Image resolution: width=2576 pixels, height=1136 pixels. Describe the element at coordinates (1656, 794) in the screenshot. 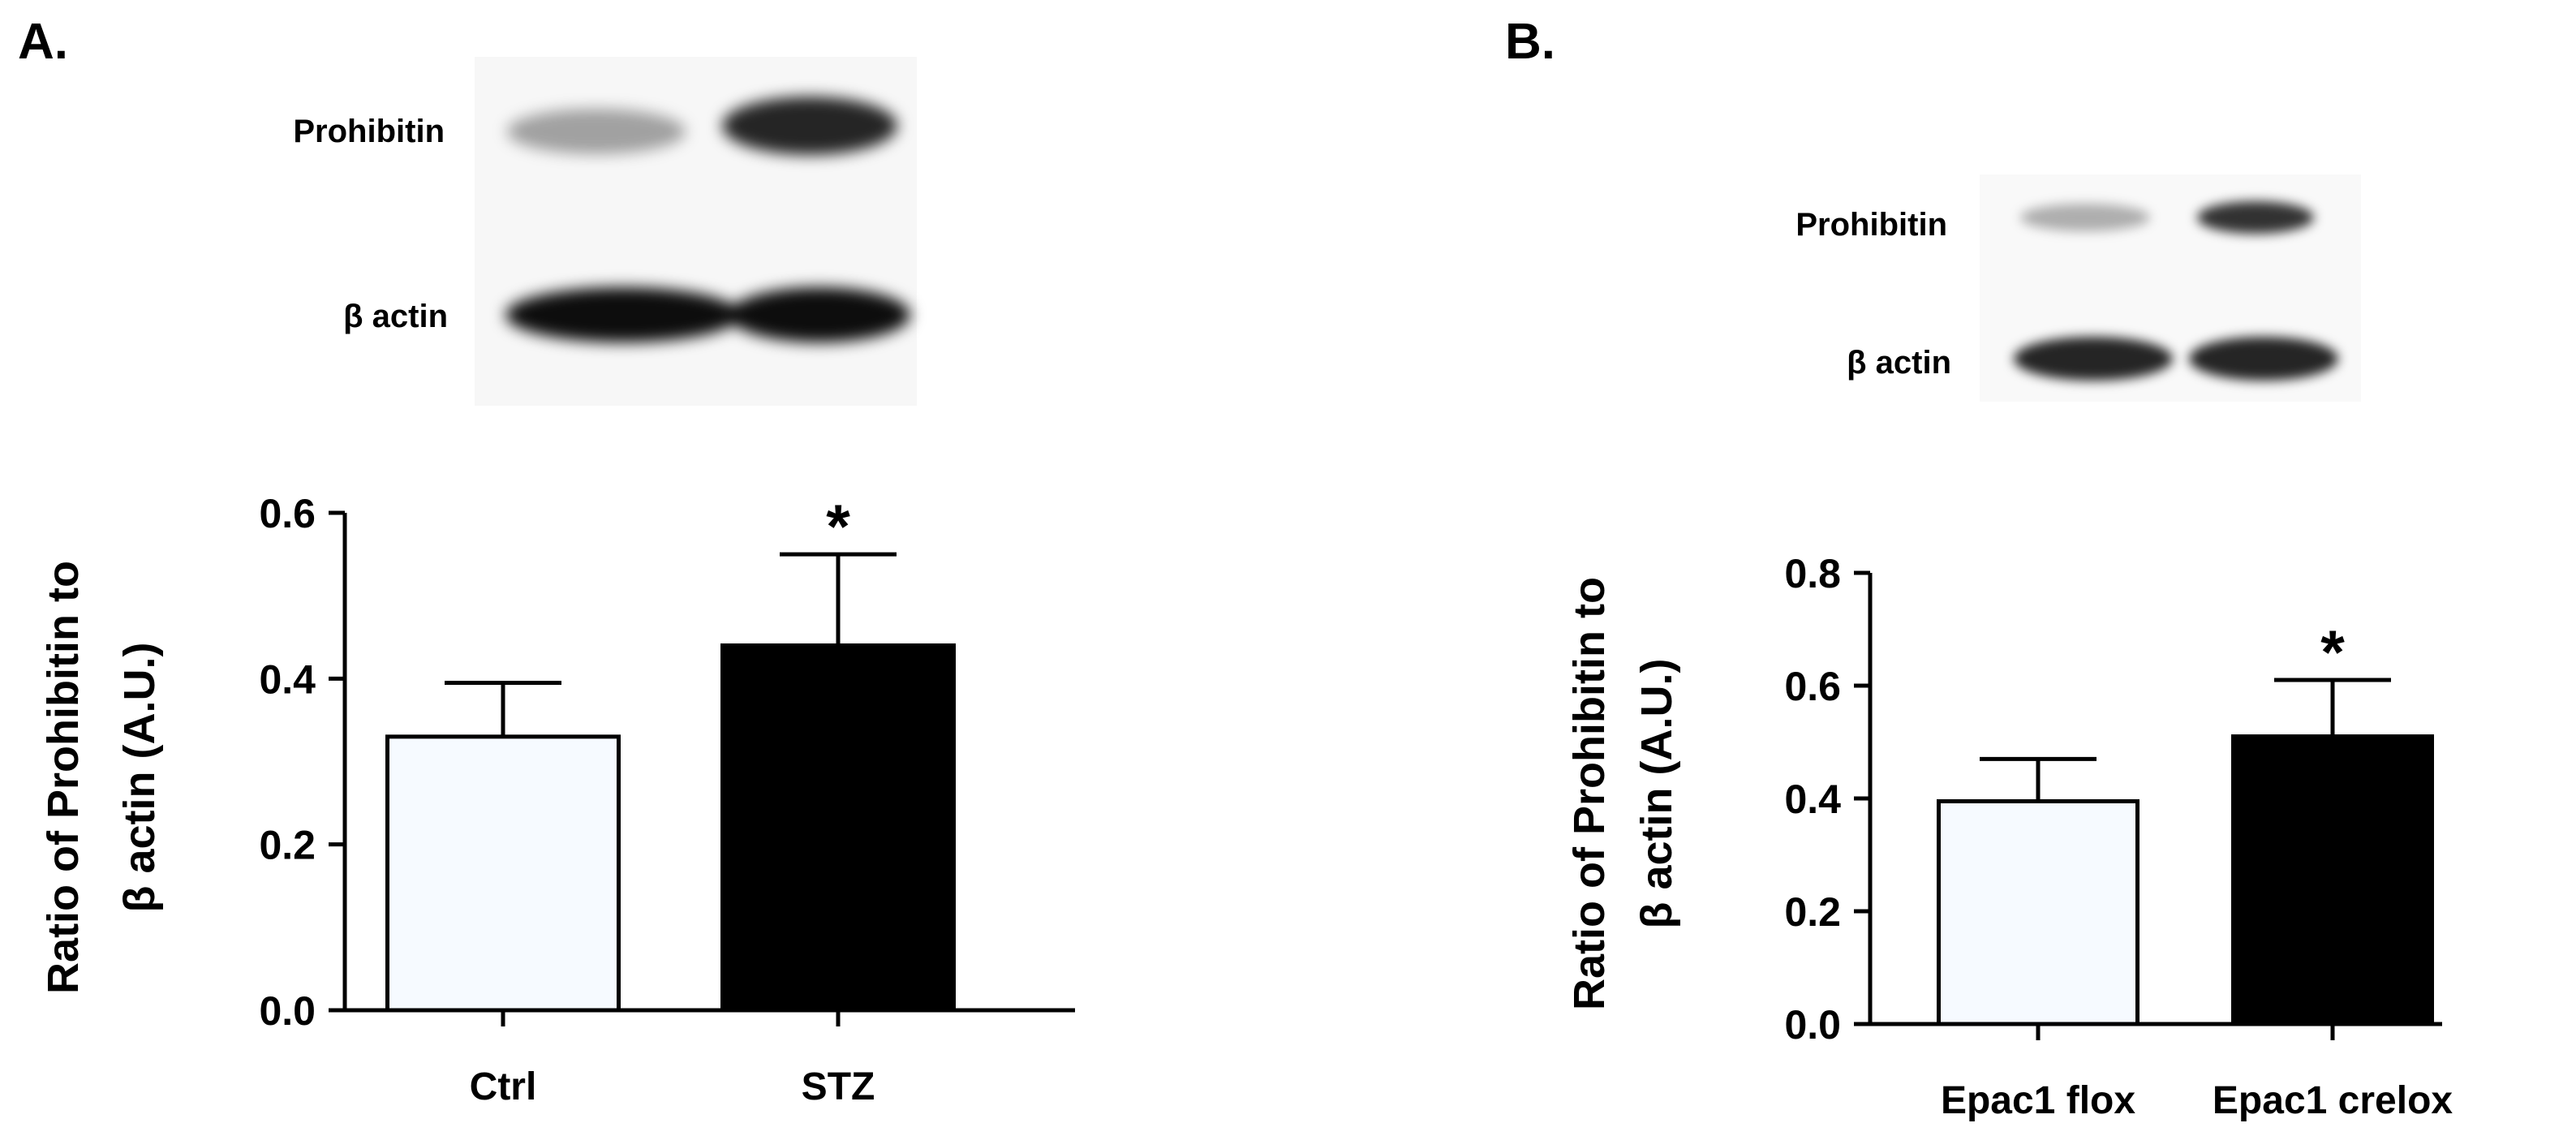

I see `panel-b-y-axis-title-line2: β actin (A.U.)` at that location.